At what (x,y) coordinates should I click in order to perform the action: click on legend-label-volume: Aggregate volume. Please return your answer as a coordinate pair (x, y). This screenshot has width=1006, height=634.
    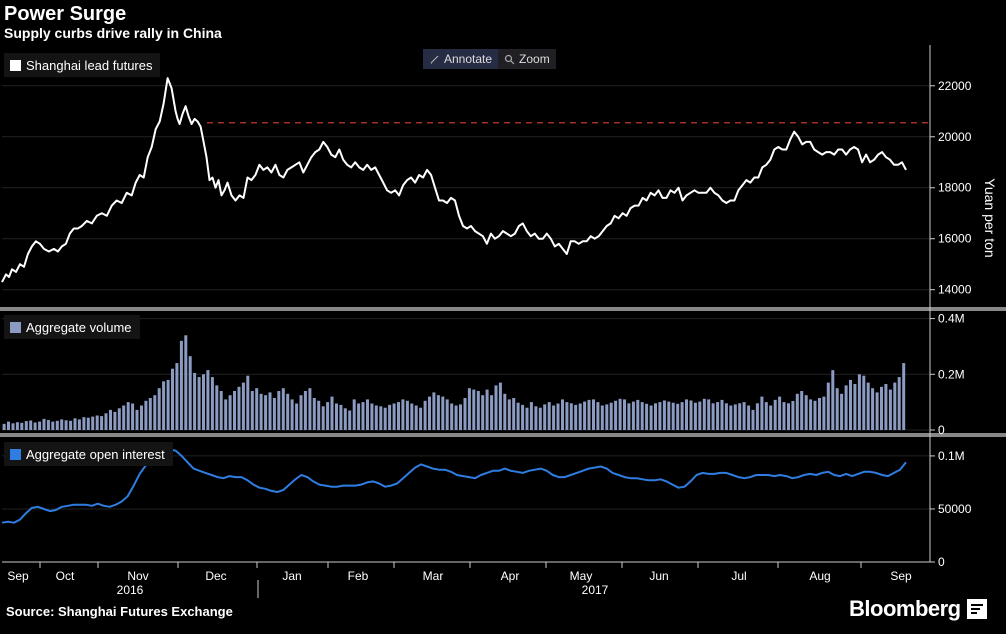
    Looking at the image, I should click on (79, 327).